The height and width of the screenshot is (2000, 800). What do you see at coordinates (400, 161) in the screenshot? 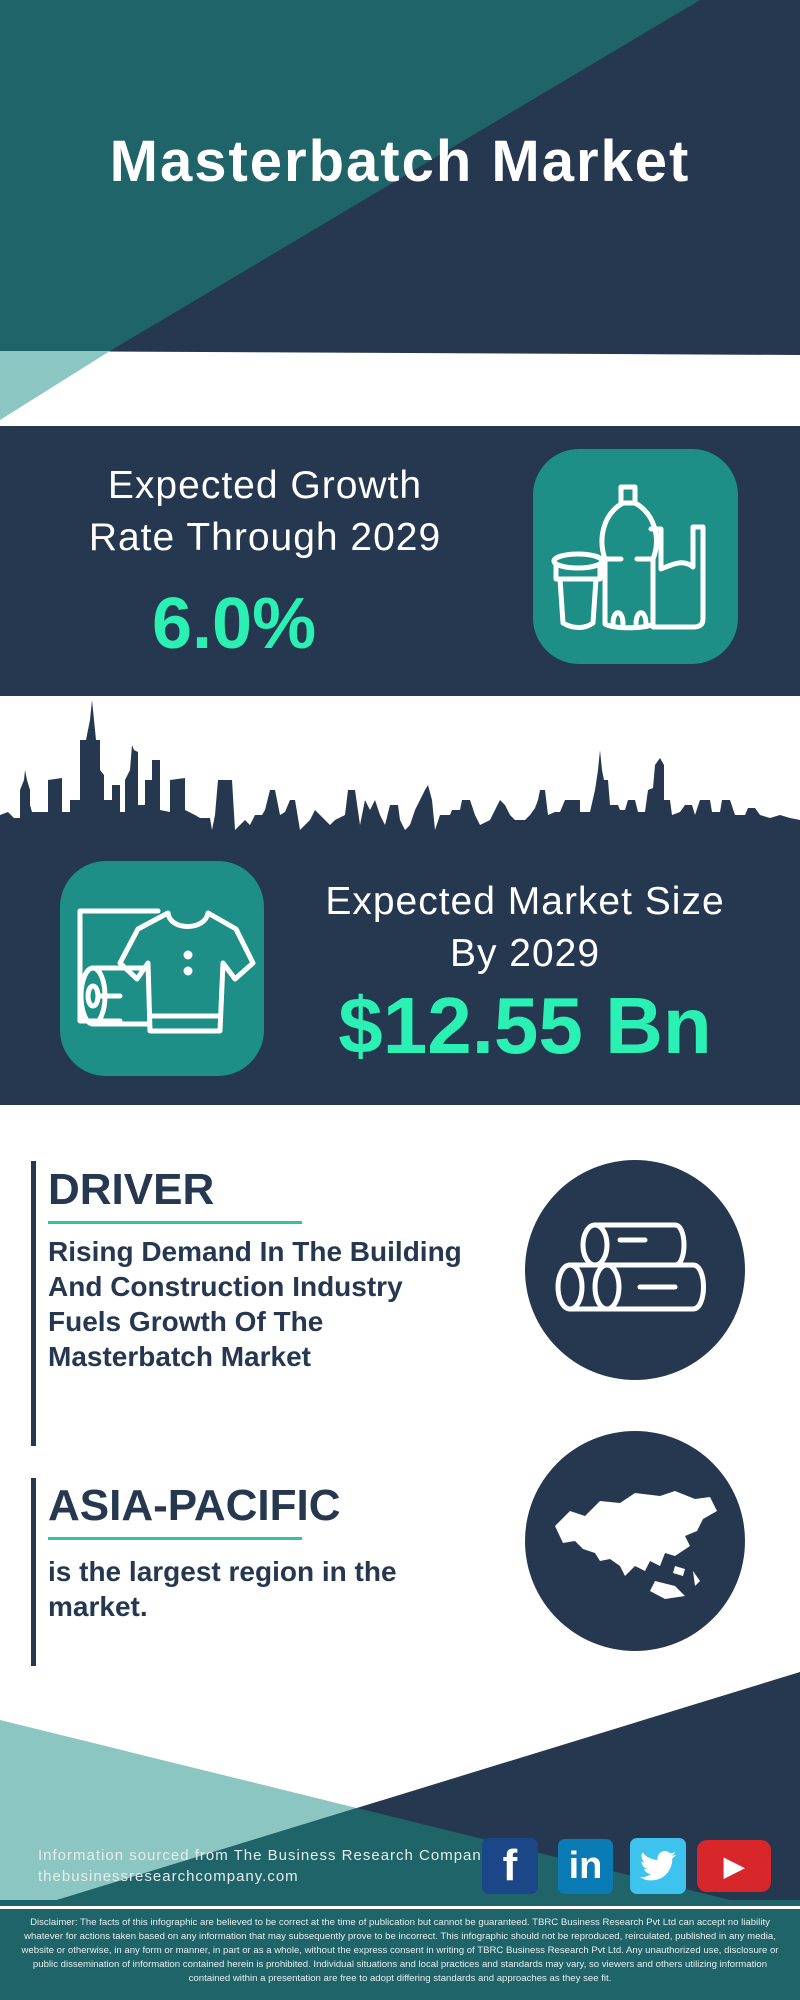
I see `page-title: Masterbatch Market` at bounding box center [400, 161].